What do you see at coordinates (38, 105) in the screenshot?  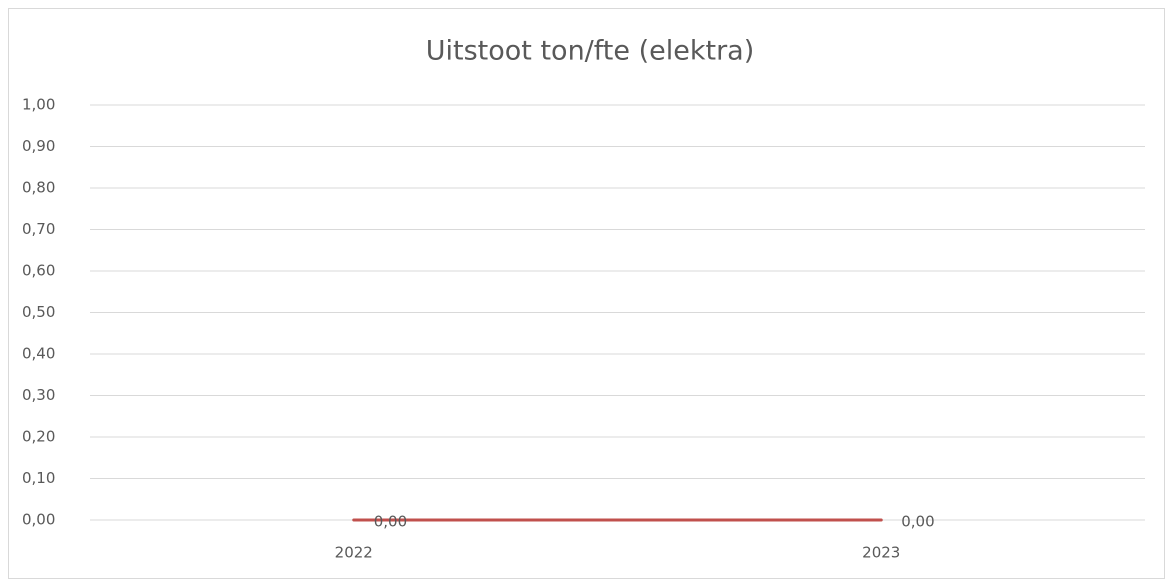 I see `y-tick-label: 1,00` at bounding box center [38, 105].